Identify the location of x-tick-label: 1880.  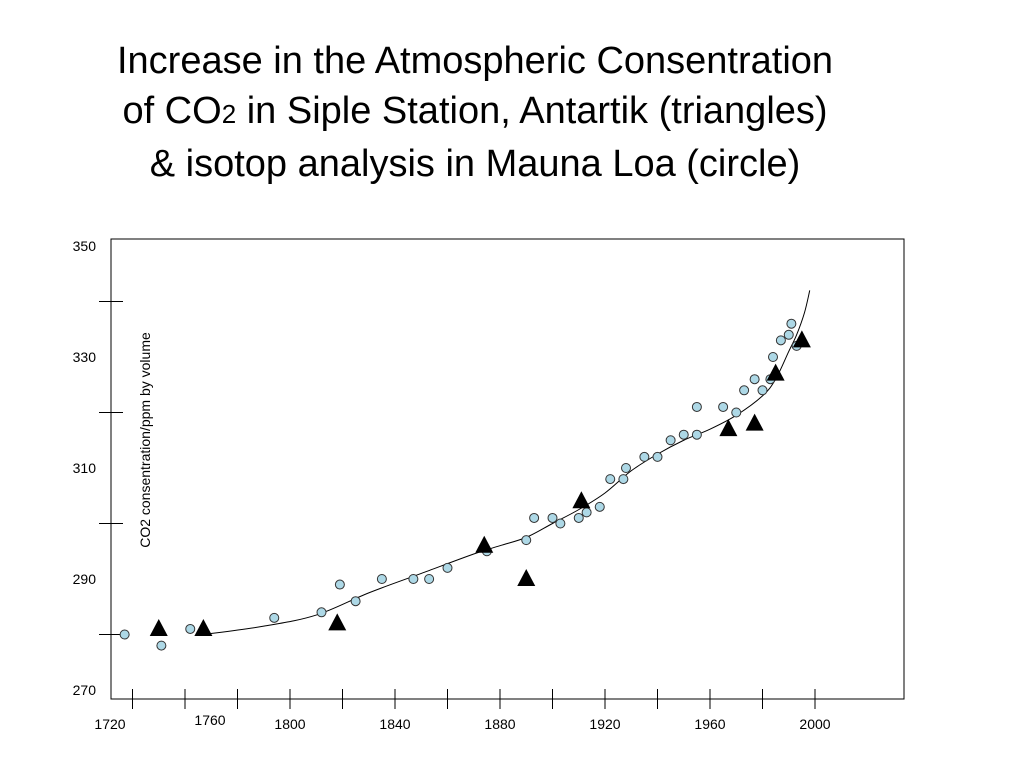
(499, 724).